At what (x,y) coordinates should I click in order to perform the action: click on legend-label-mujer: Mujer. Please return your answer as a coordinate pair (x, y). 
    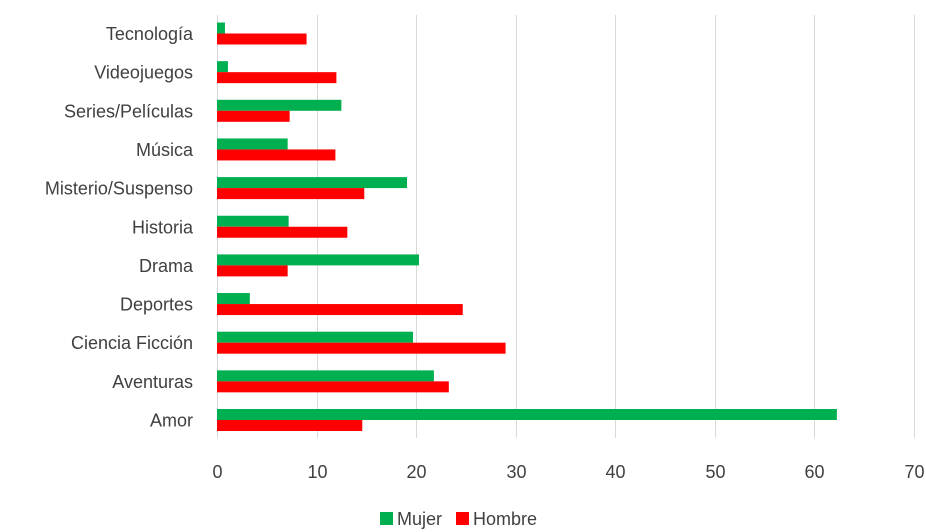
    Looking at the image, I should click on (419, 519).